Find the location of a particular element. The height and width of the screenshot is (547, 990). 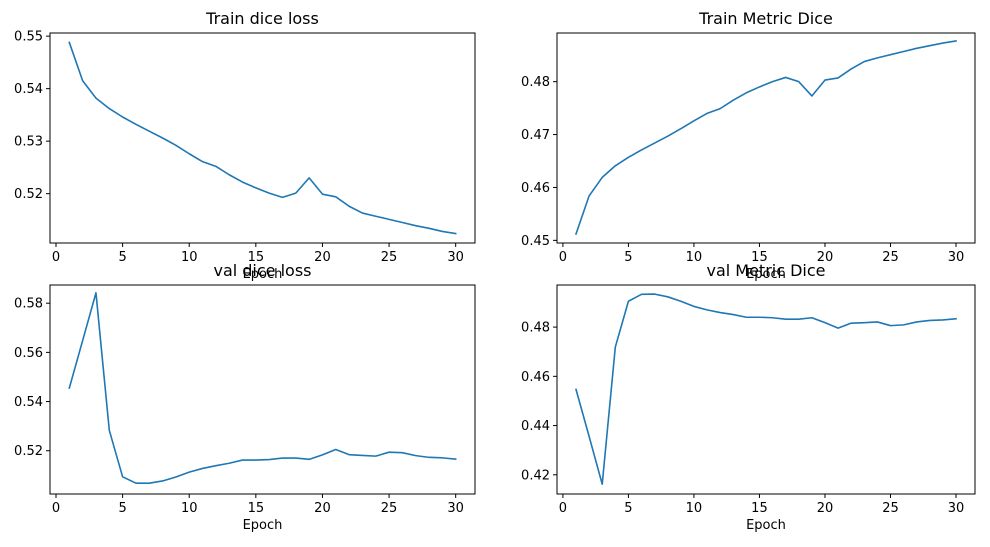

train-dice-loss-xtick-label: 25 is located at coordinates (389, 257).